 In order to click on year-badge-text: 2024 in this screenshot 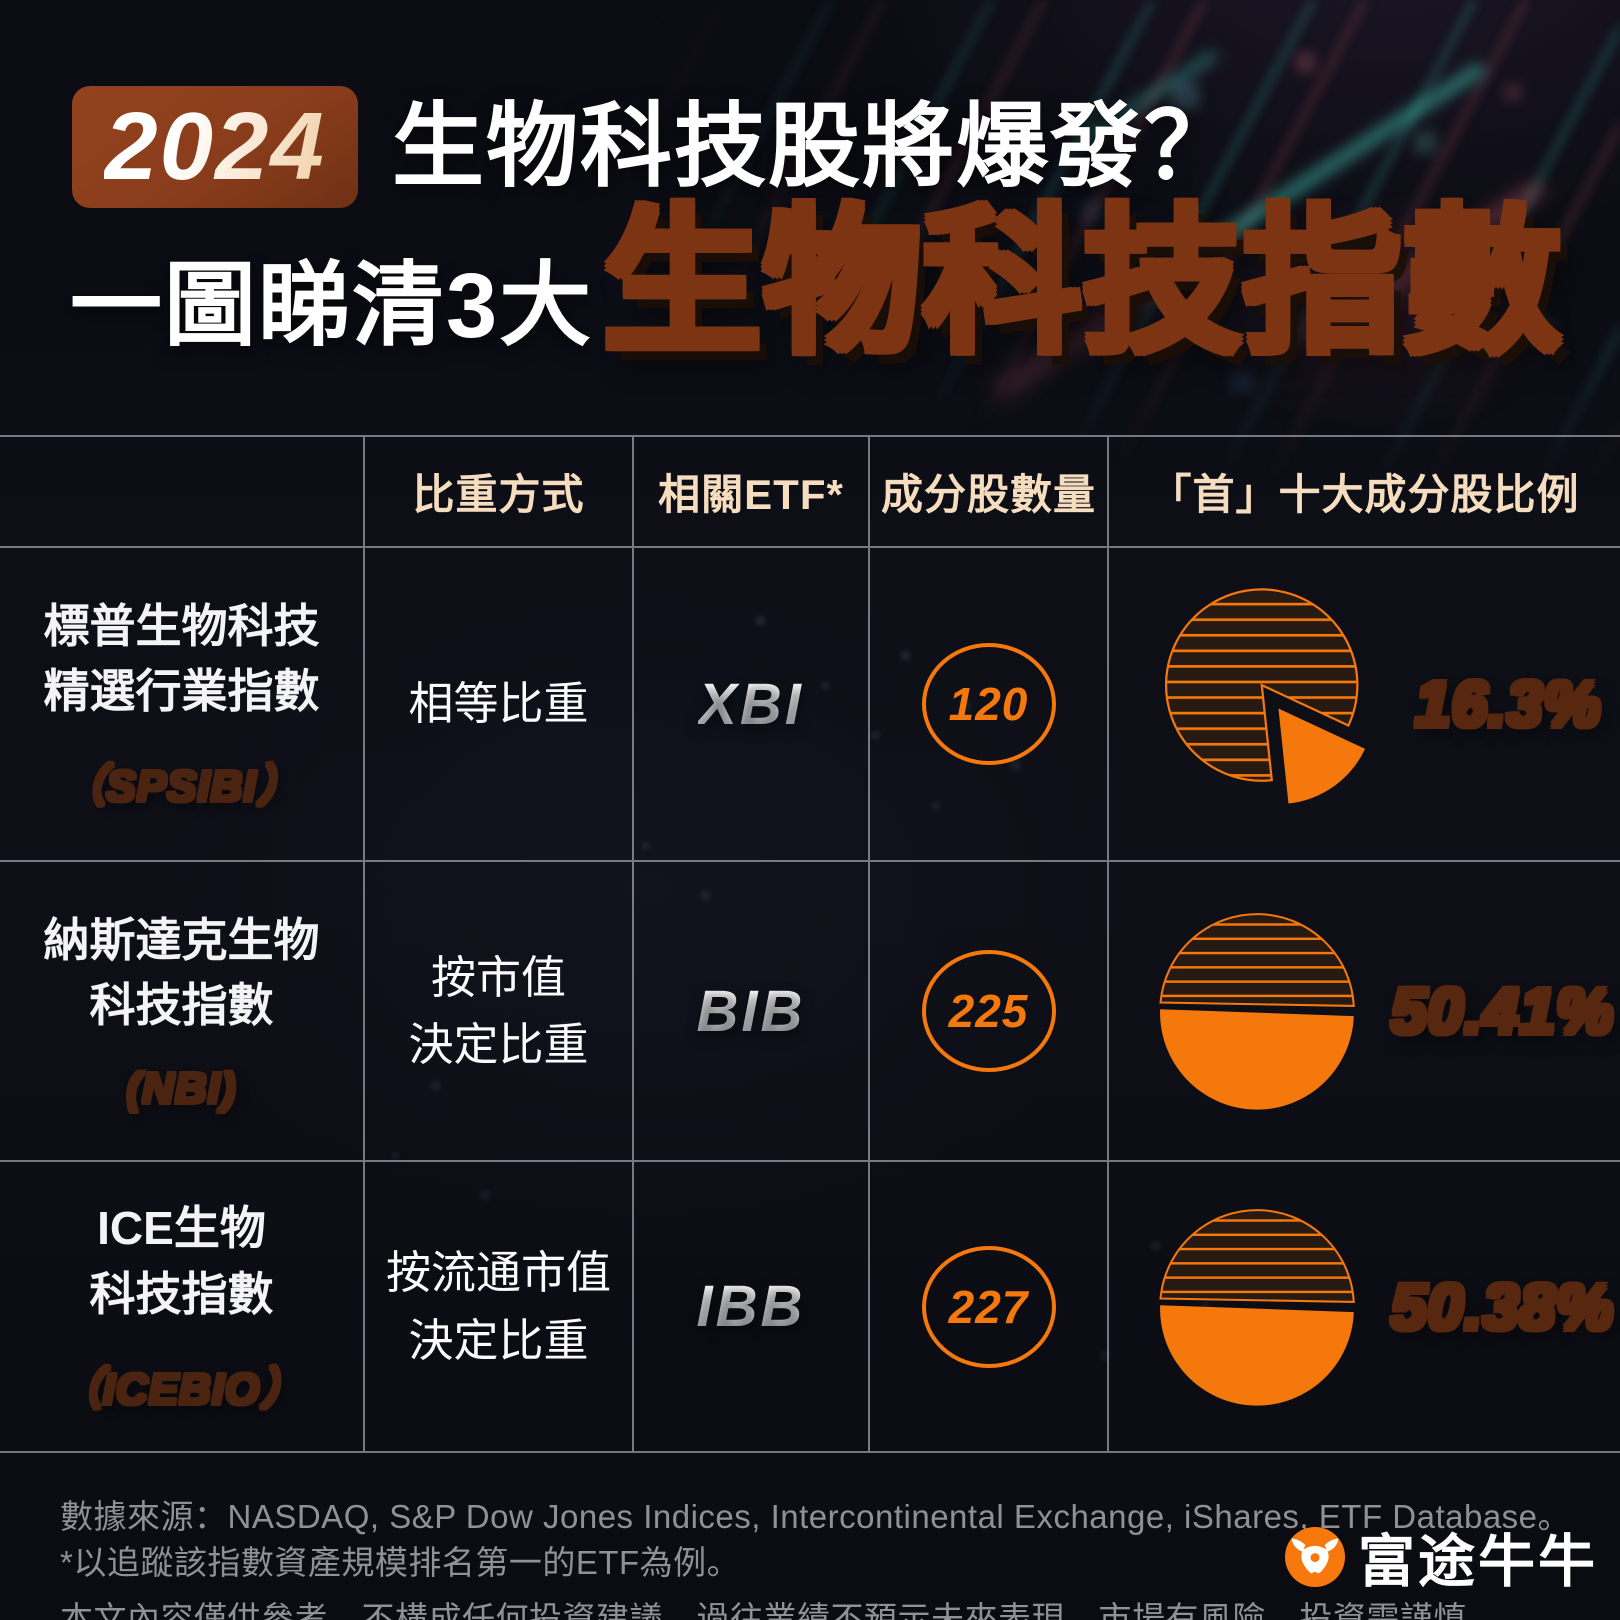, I will do `click(215, 146)`.